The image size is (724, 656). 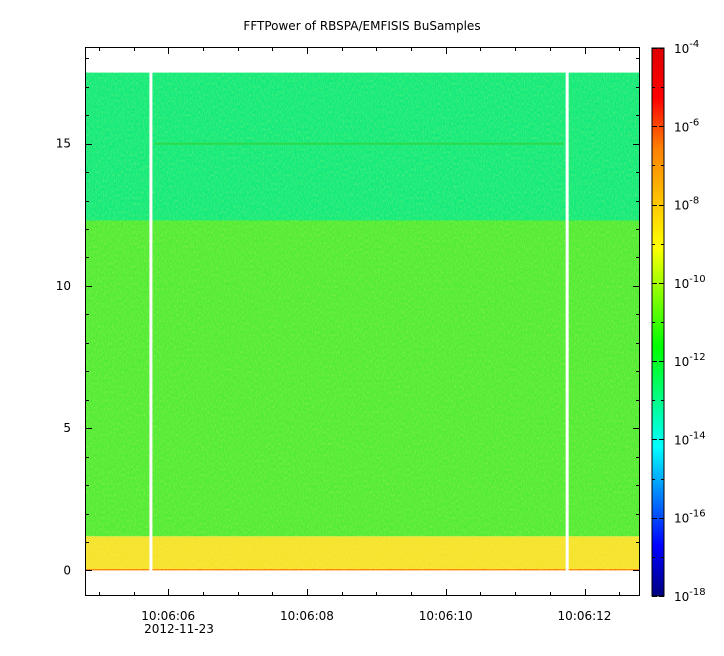 What do you see at coordinates (690, 595) in the screenshot?
I see `colorbar-tick-label: 10⁻¹⁸` at bounding box center [690, 595].